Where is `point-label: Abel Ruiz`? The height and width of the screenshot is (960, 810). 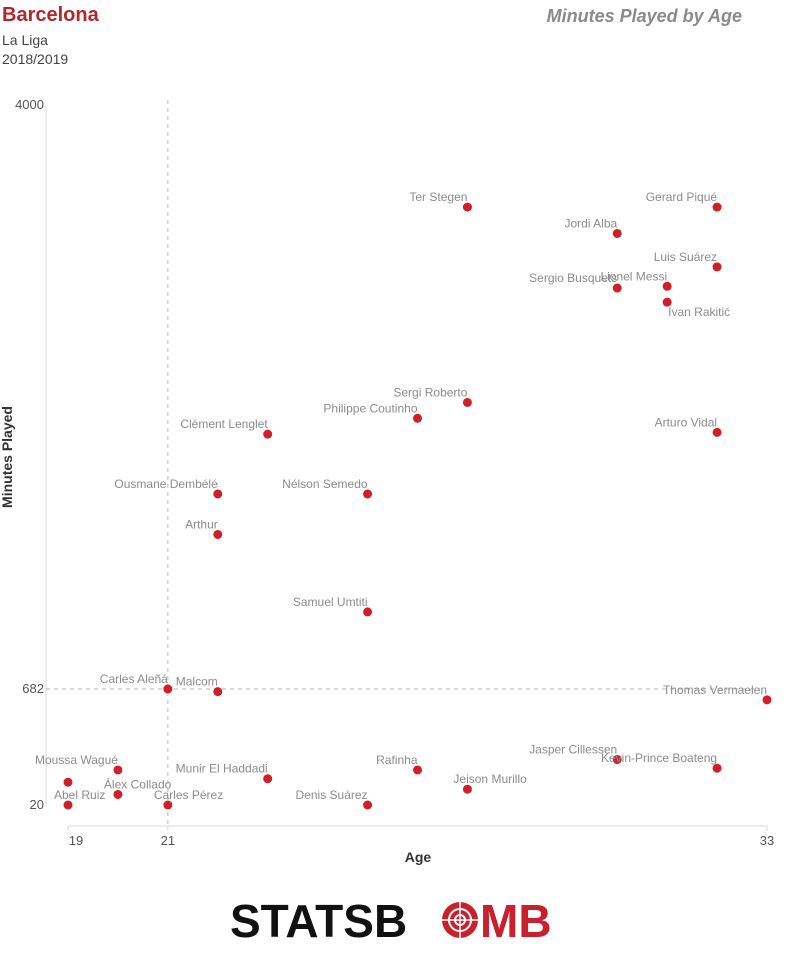 point-label: Abel Ruiz is located at coordinates (79, 795).